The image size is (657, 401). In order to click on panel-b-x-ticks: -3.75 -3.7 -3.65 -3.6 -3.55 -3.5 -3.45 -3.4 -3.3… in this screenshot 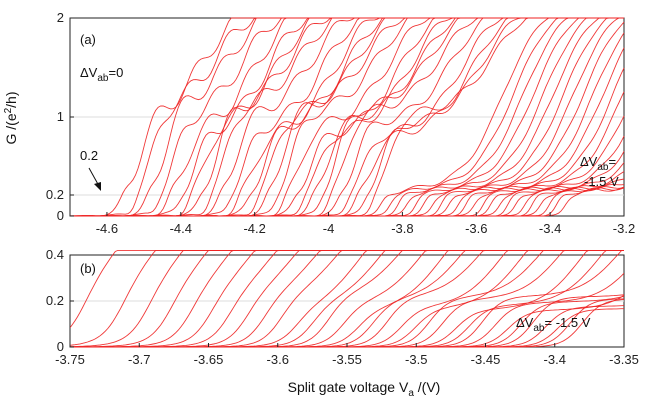, I will do `click(347, 355)`.